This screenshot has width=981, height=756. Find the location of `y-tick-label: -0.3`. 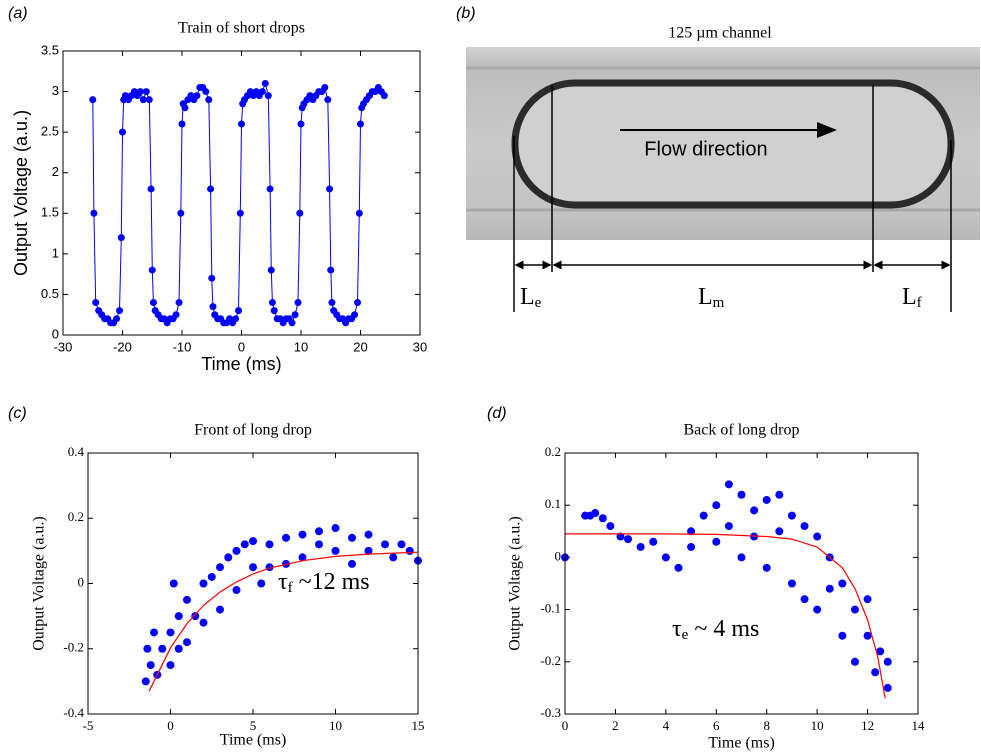

y-tick-label: -0.3 is located at coordinates (550, 712).